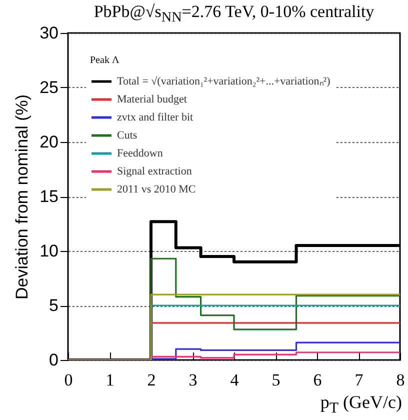 The image size is (408, 420). What do you see at coordinates (68, 380) in the screenshot?
I see `x-tick-label: 0` at bounding box center [68, 380].